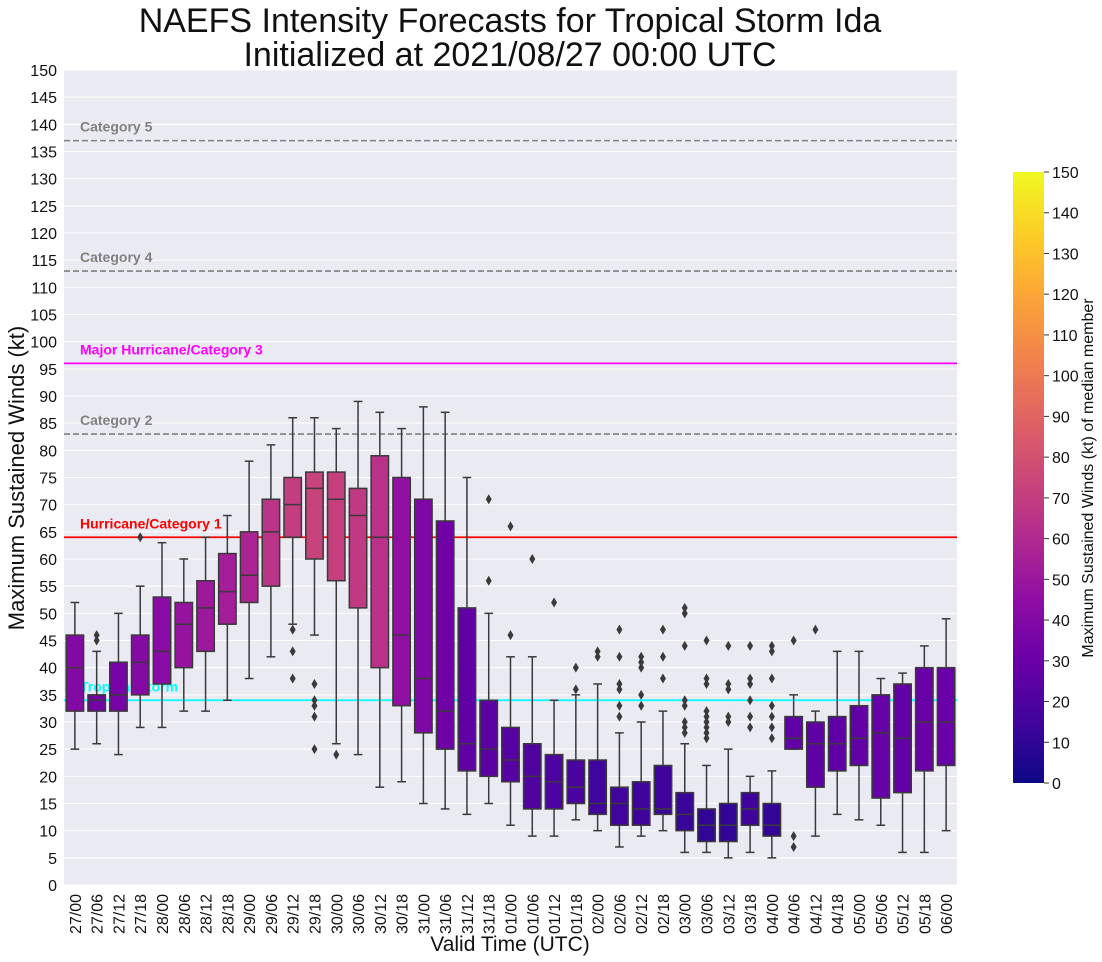 The image size is (1102, 962). Describe the element at coordinates (1061, 499) in the screenshot. I see `colorbar-tick-label: 70` at that location.